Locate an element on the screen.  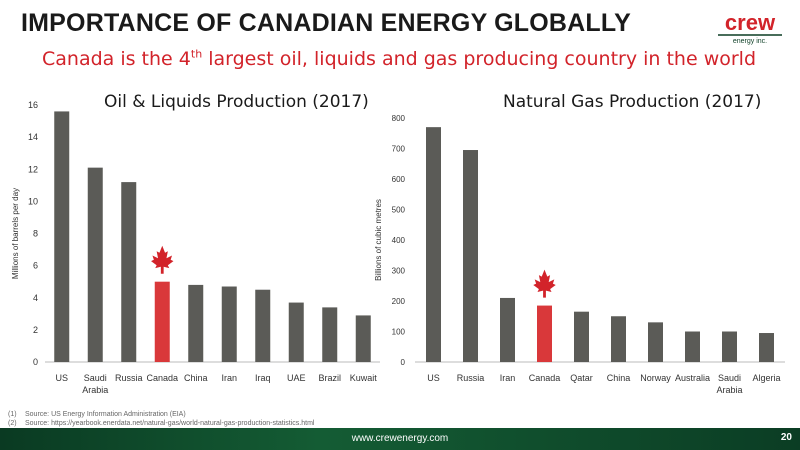
category-label: Kuwait is located at coordinates (364, 378).